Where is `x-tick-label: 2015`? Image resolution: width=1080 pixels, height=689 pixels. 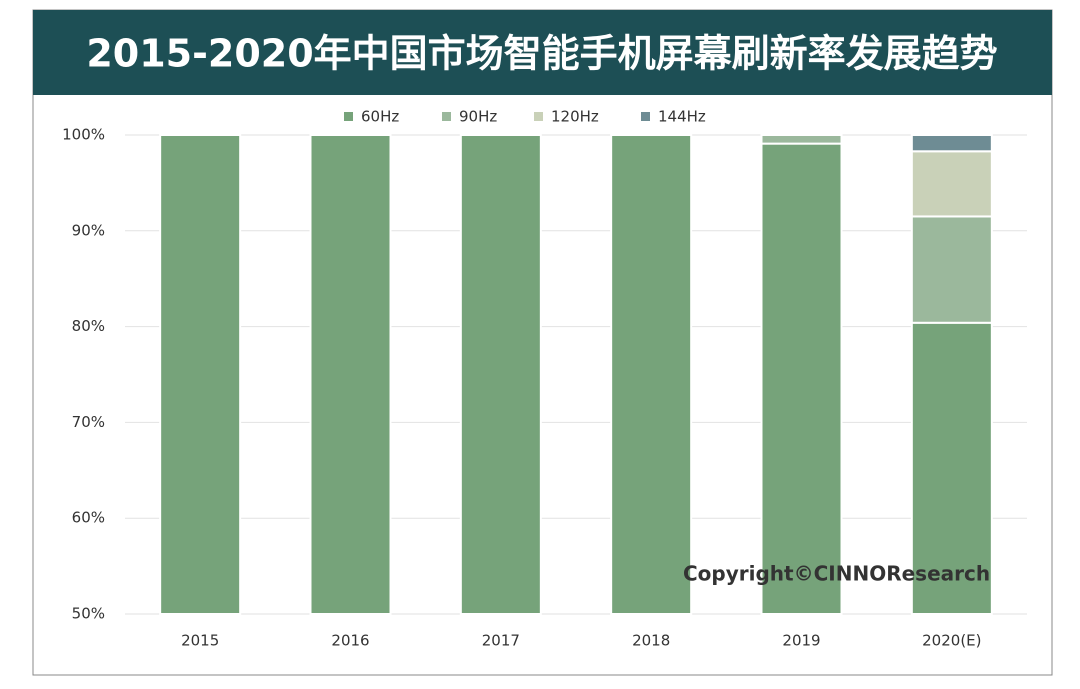 x-tick-label: 2015 is located at coordinates (200, 641).